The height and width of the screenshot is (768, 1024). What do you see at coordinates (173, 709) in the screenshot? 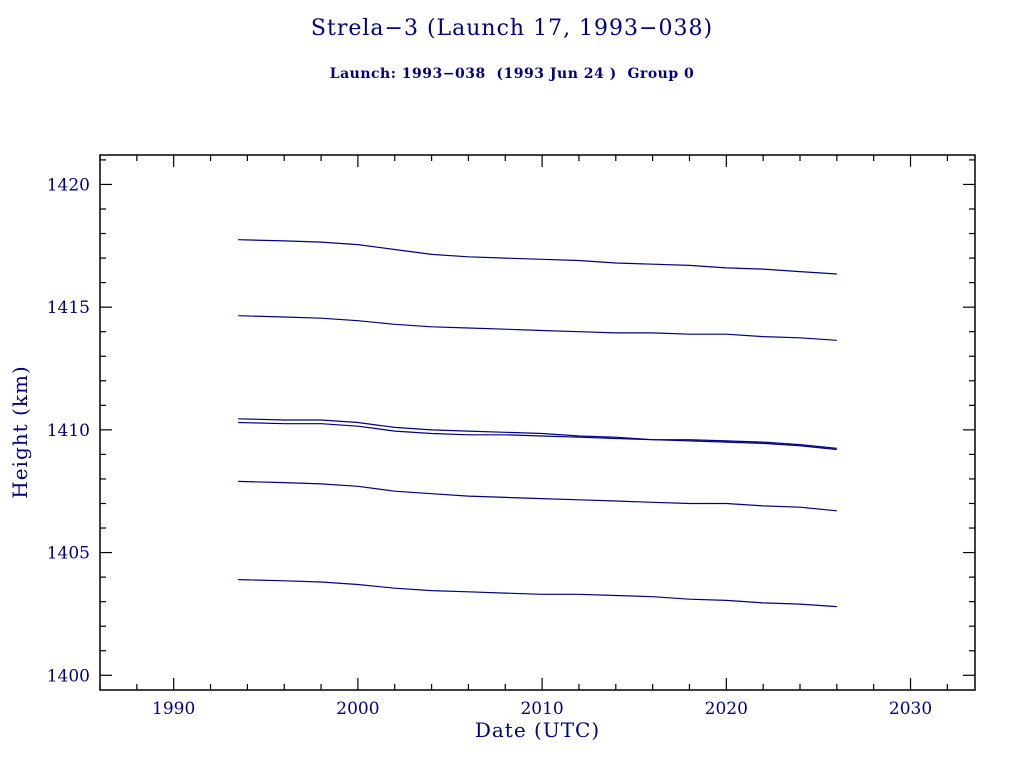
I see `x-tick-label: 1990` at bounding box center [173, 709].